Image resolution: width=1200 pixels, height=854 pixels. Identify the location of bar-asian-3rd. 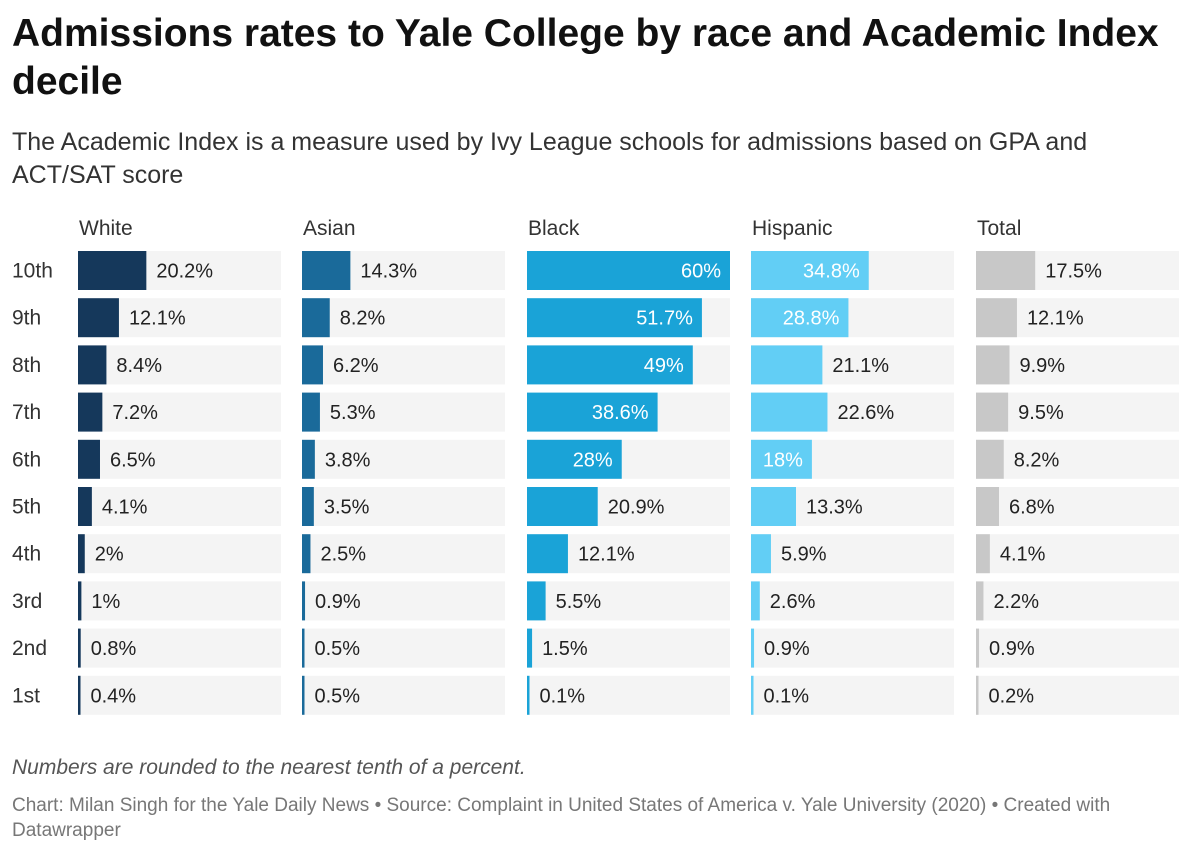
(304, 601).